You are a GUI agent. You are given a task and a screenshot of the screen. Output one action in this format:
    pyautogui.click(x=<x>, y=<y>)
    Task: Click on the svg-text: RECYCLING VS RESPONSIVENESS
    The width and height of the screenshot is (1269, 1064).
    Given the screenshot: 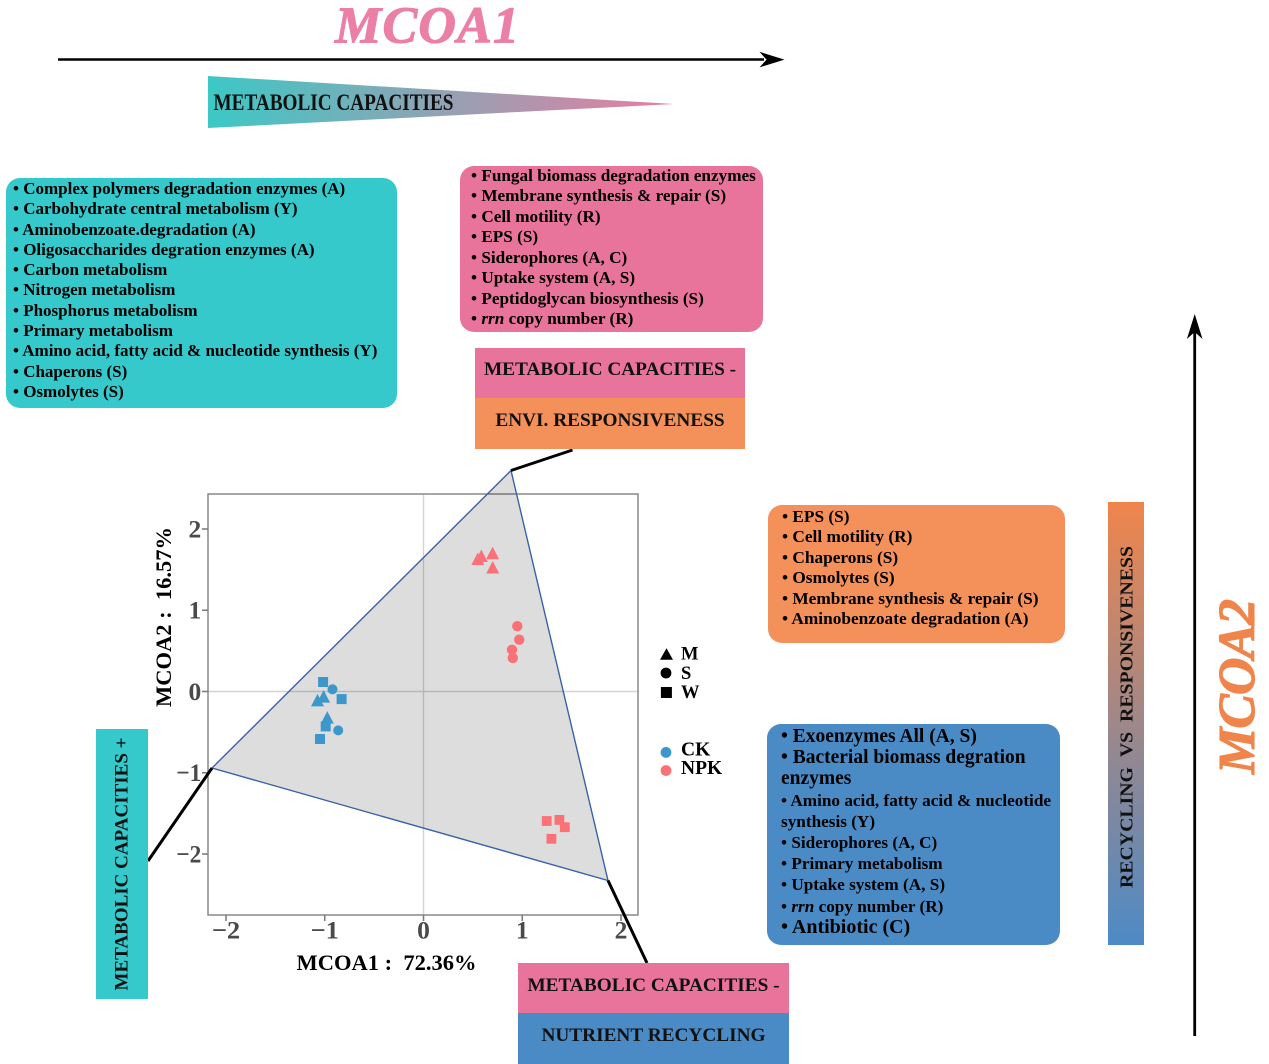 What is the action you would take?
    pyautogui.click(x=1127, y=717)
    